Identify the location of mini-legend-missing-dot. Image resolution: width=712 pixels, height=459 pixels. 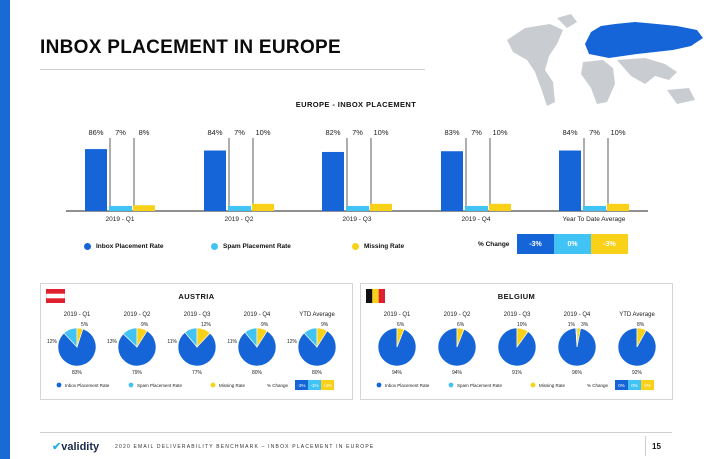
(533, 385).